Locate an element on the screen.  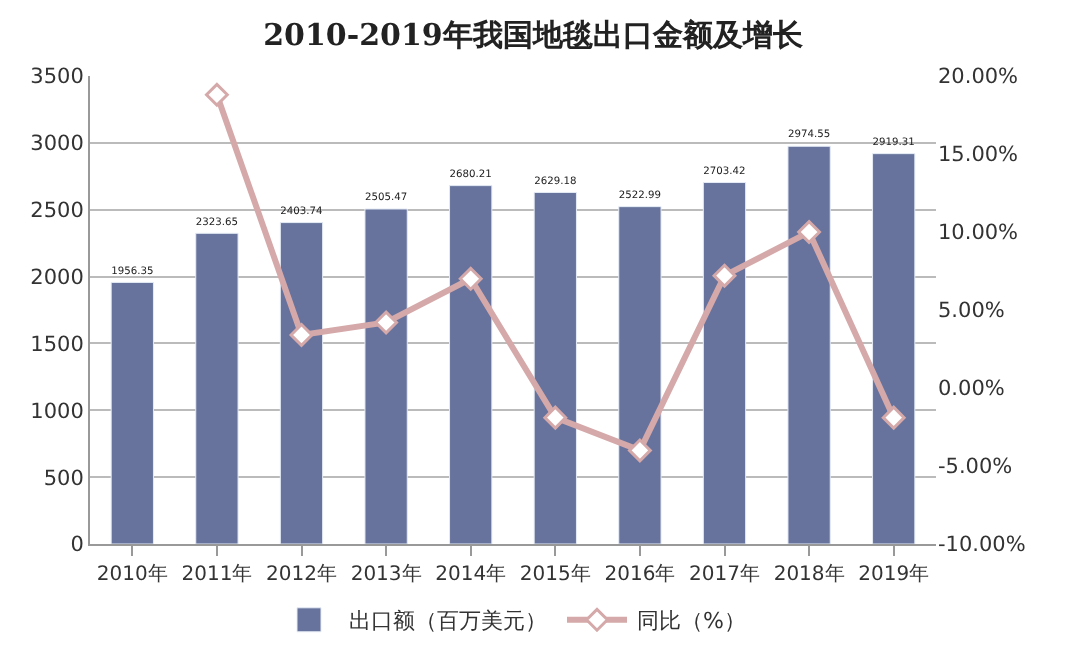
x-tick-label: 2013年 is located at coordinates (386, 574).